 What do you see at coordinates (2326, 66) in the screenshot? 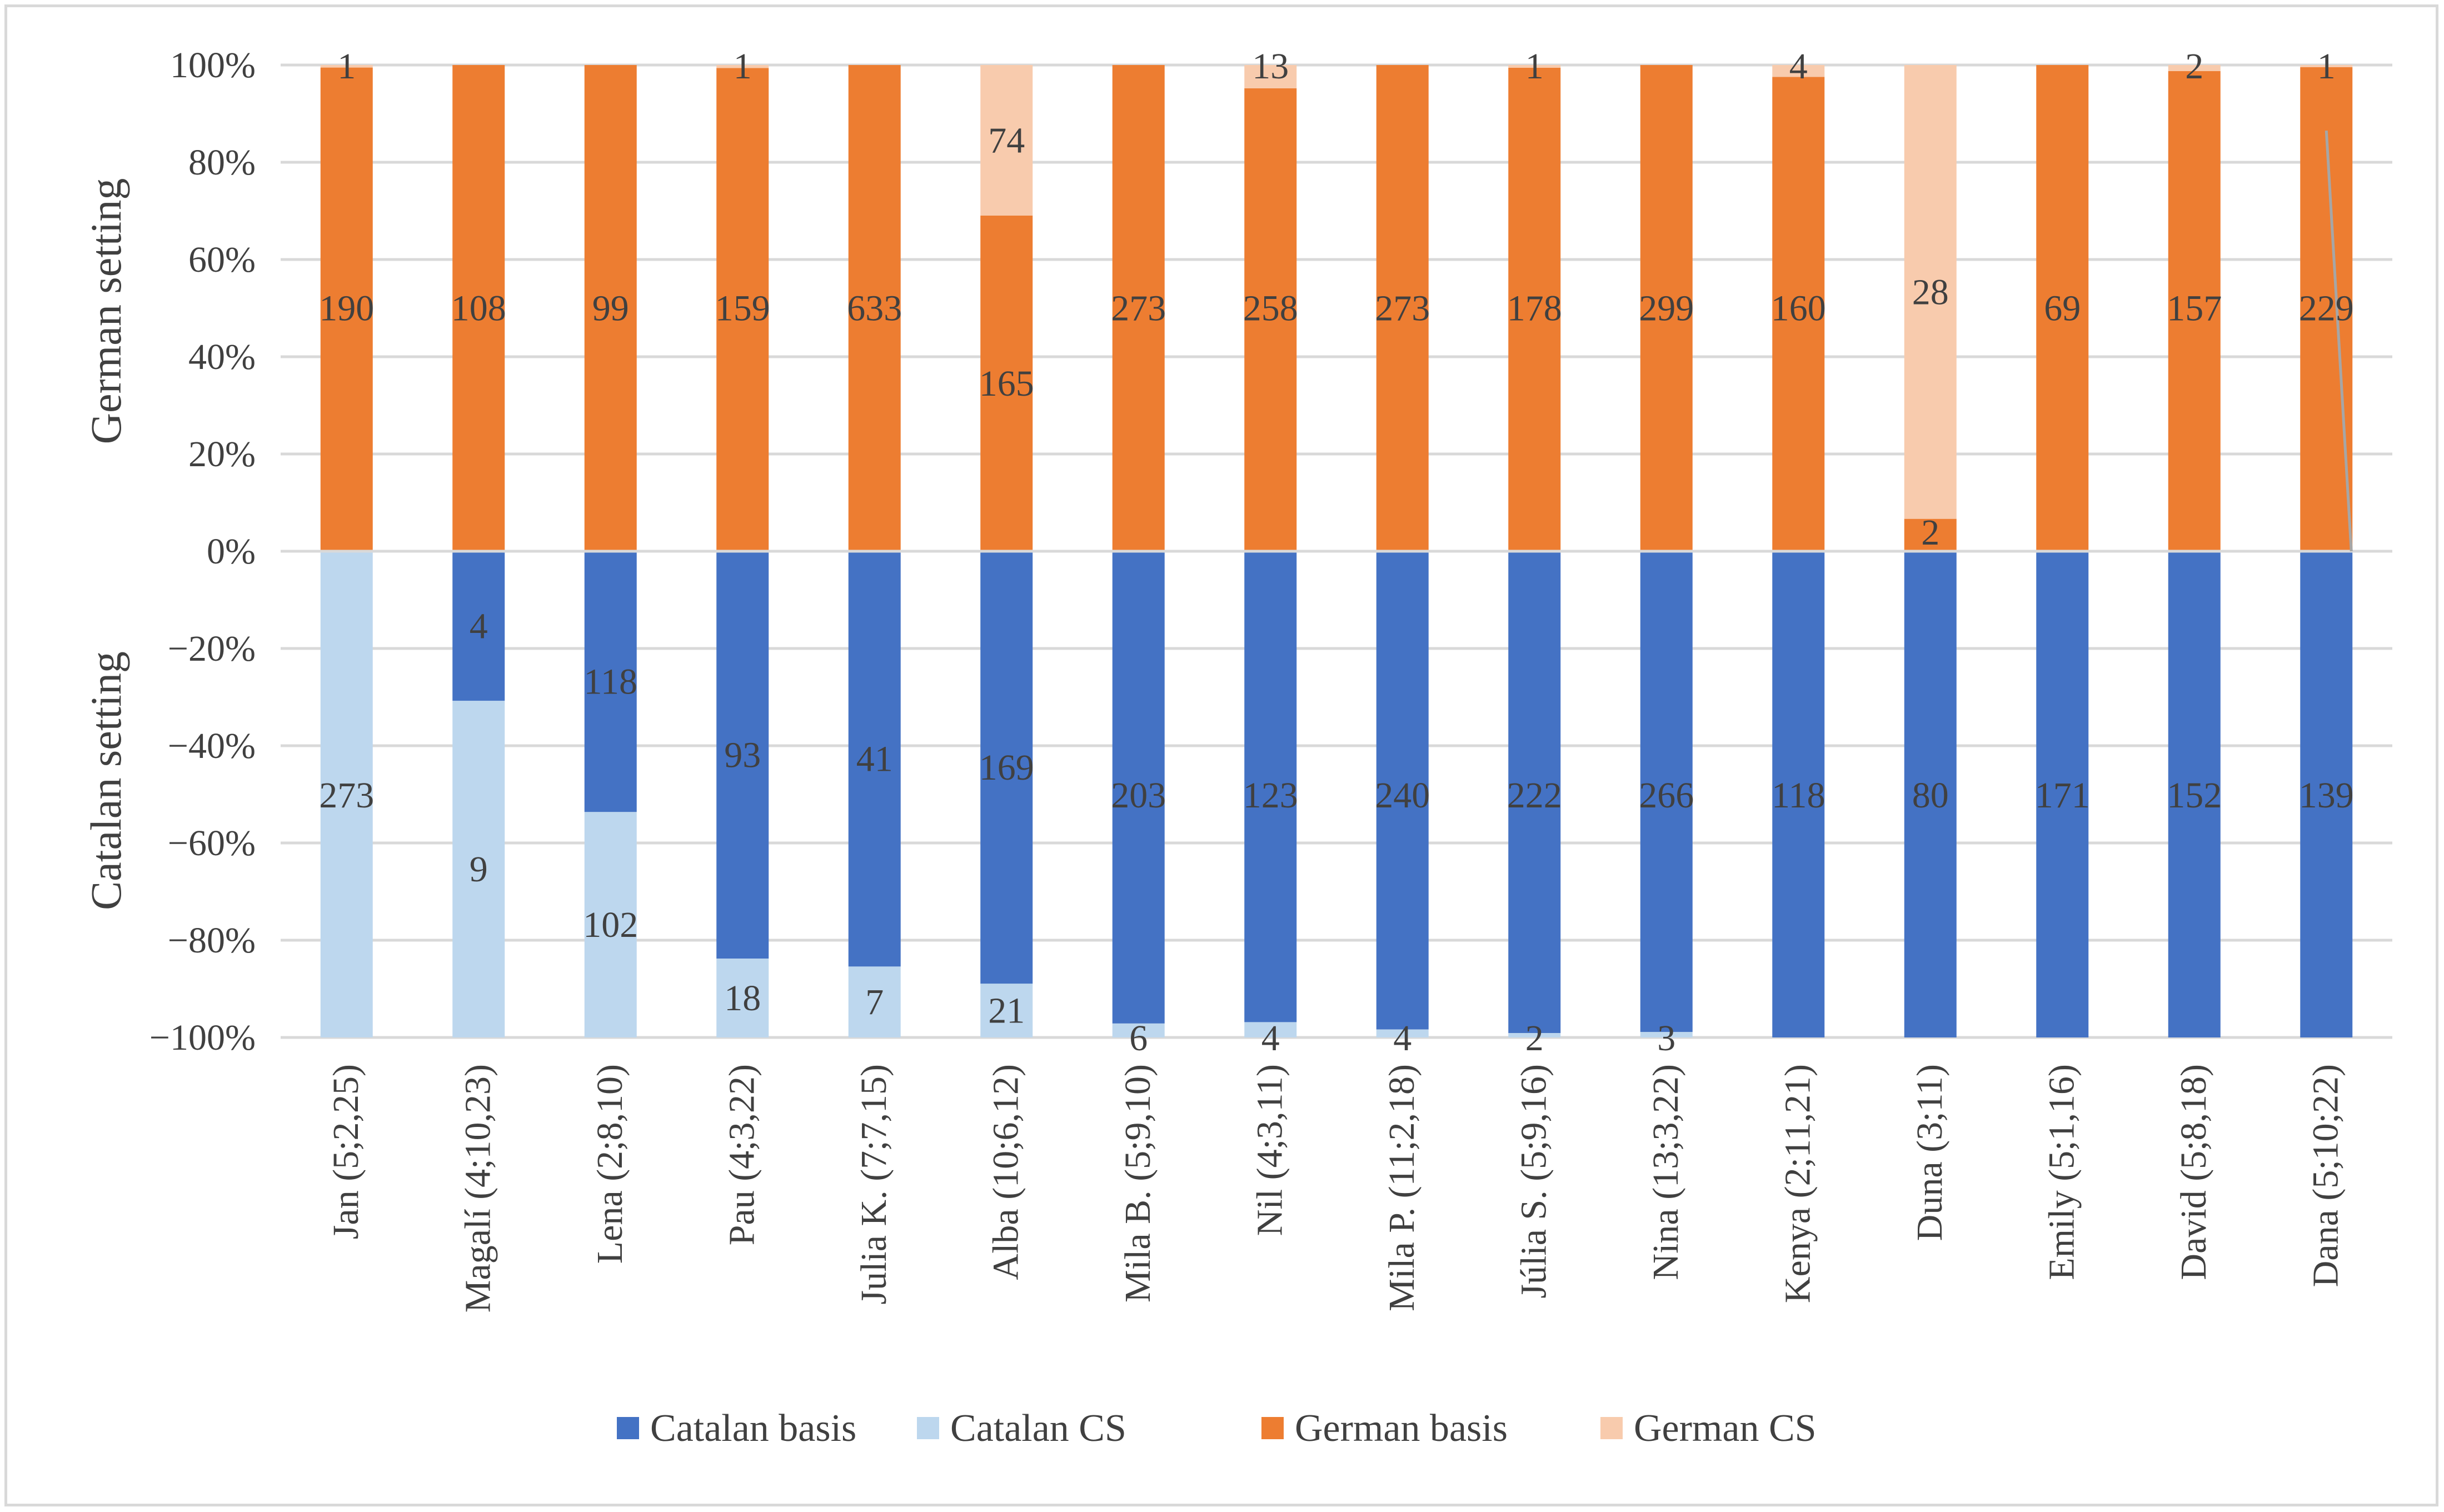
I see `data-label-german-cs-dana-5-10-22: 1` at bounding box center [2326, 66].